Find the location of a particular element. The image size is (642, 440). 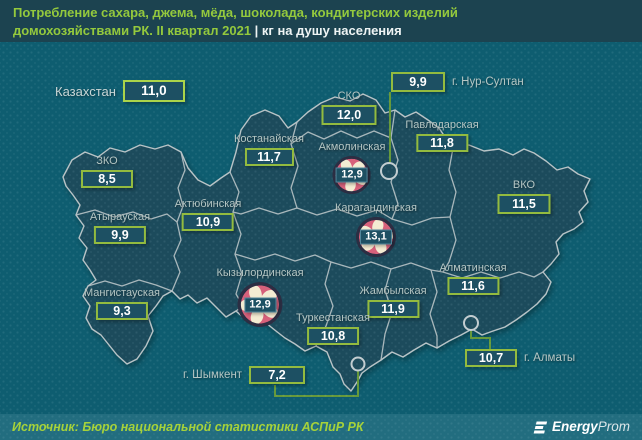

value-badge-almatinskaya: 11,6 is located at coordinates (473, 286).